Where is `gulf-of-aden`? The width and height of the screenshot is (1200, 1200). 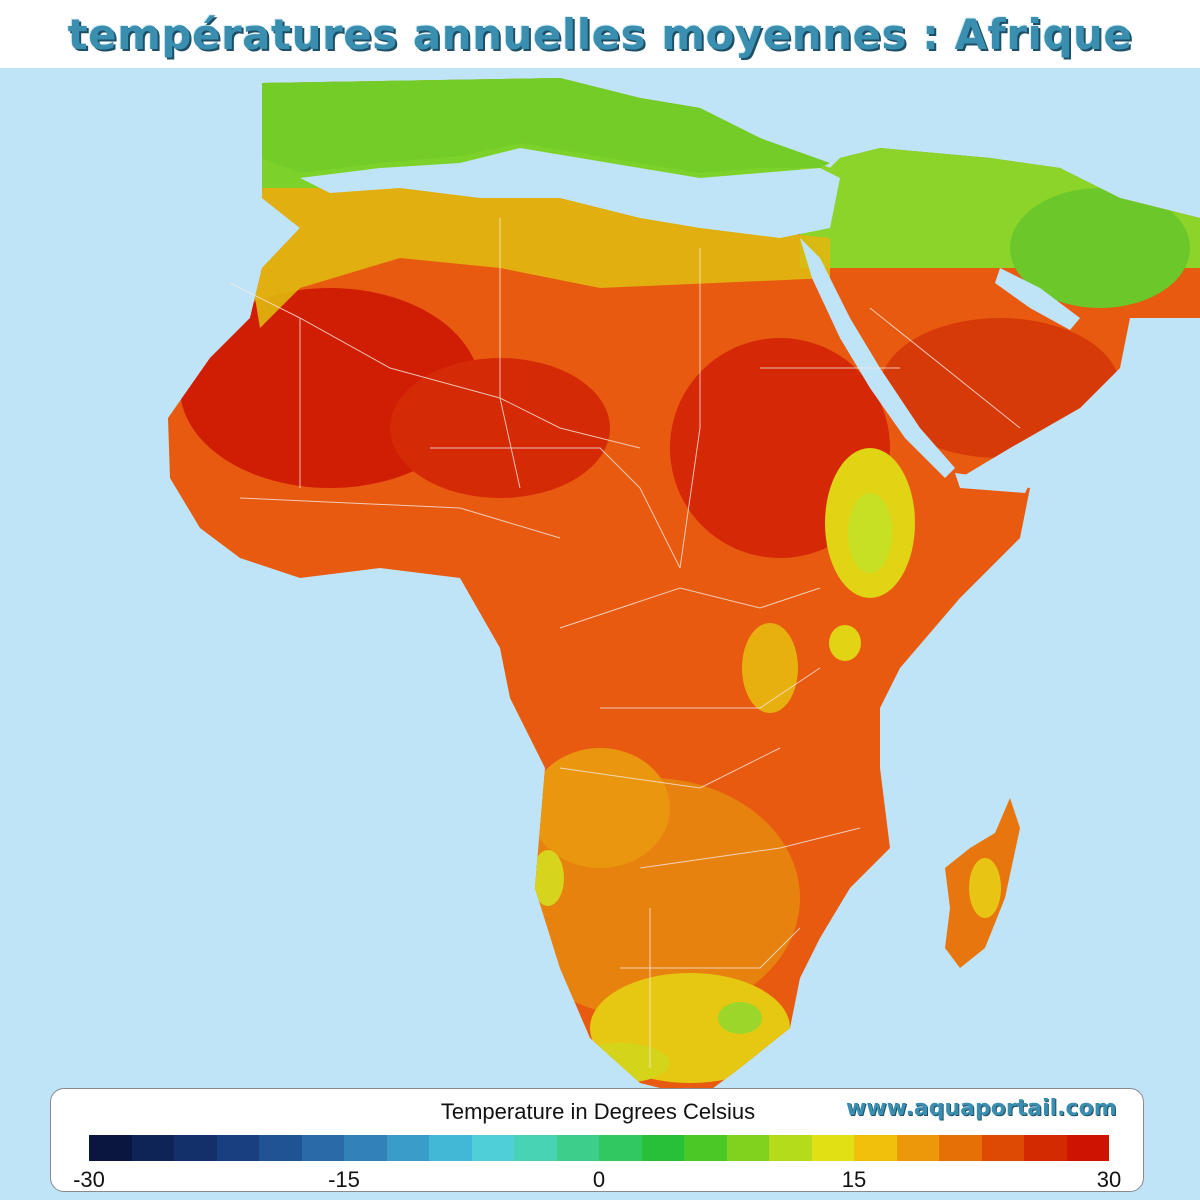
gulf-of-aden is located at coordinates (992, 483).